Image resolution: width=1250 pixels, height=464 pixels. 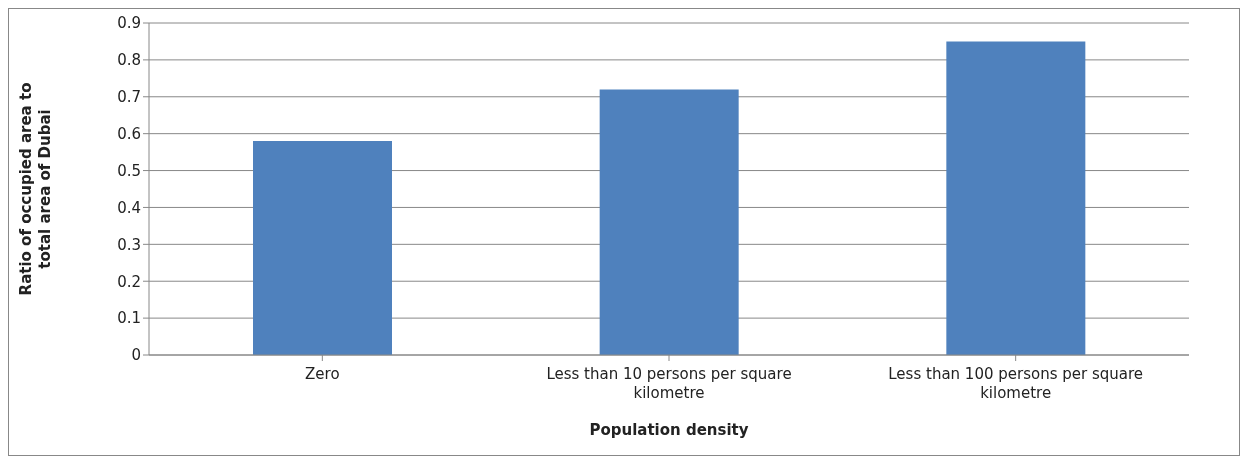 I want to click on y-tick-label: 0.8, so click(x=129, y=60).